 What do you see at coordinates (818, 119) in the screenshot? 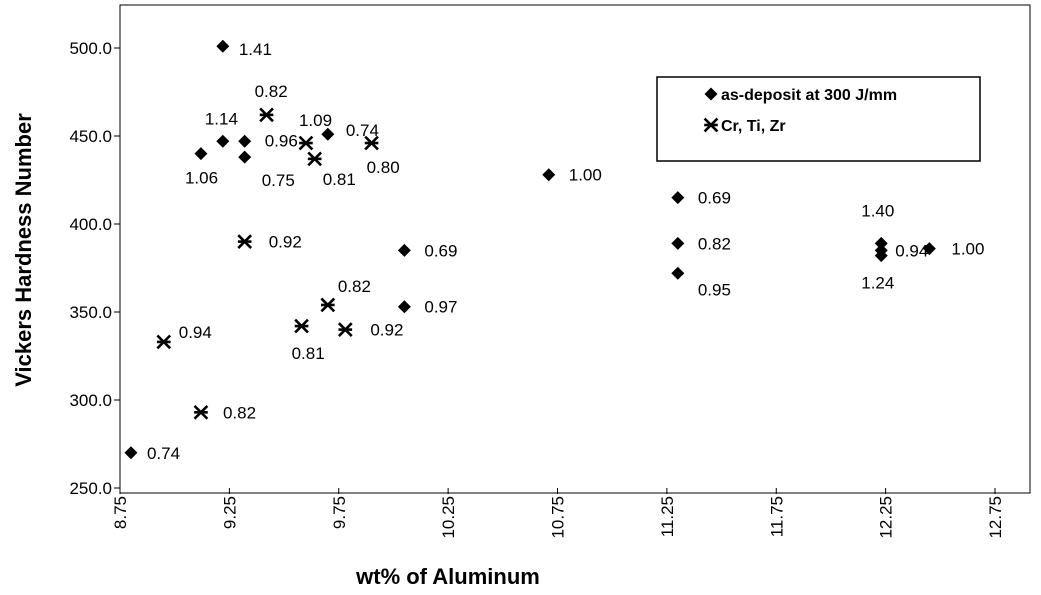
I see `legend: as-deposit at 300 J/mm Cr, Ti, Zr` at bounding box center [818, 119].